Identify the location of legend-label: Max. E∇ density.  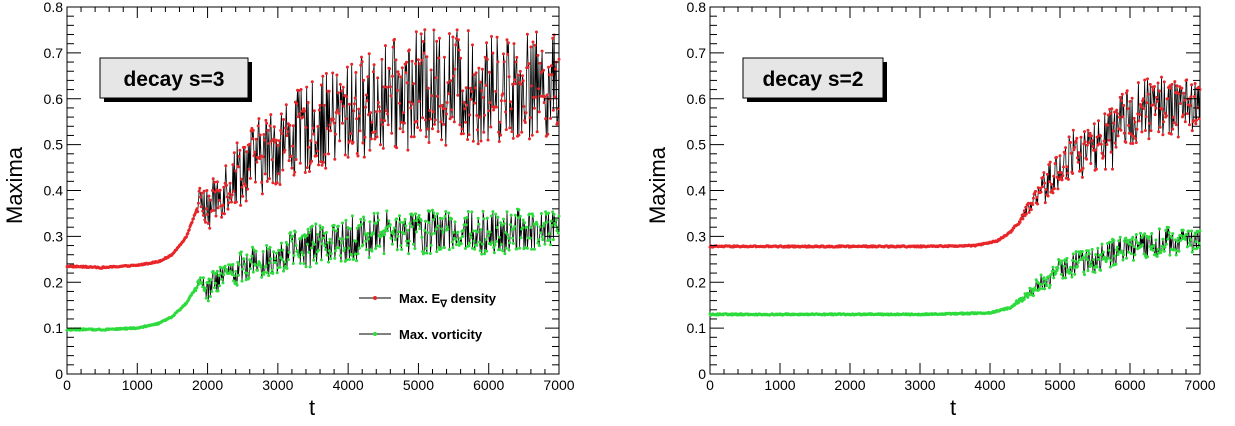
(448, 300).